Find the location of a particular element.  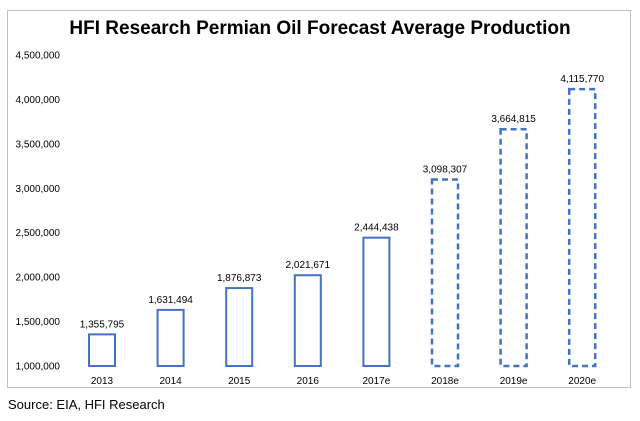

x-tick-label: 2018e is located at coordinates (445, 381).